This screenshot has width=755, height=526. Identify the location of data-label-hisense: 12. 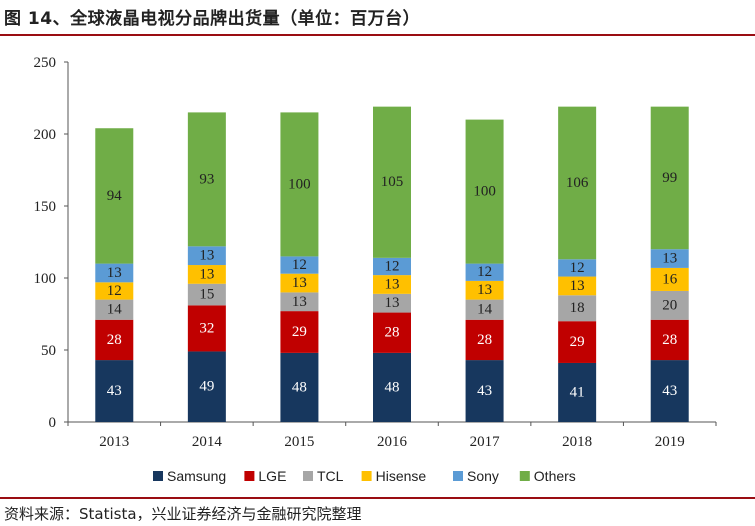
(114, 291).